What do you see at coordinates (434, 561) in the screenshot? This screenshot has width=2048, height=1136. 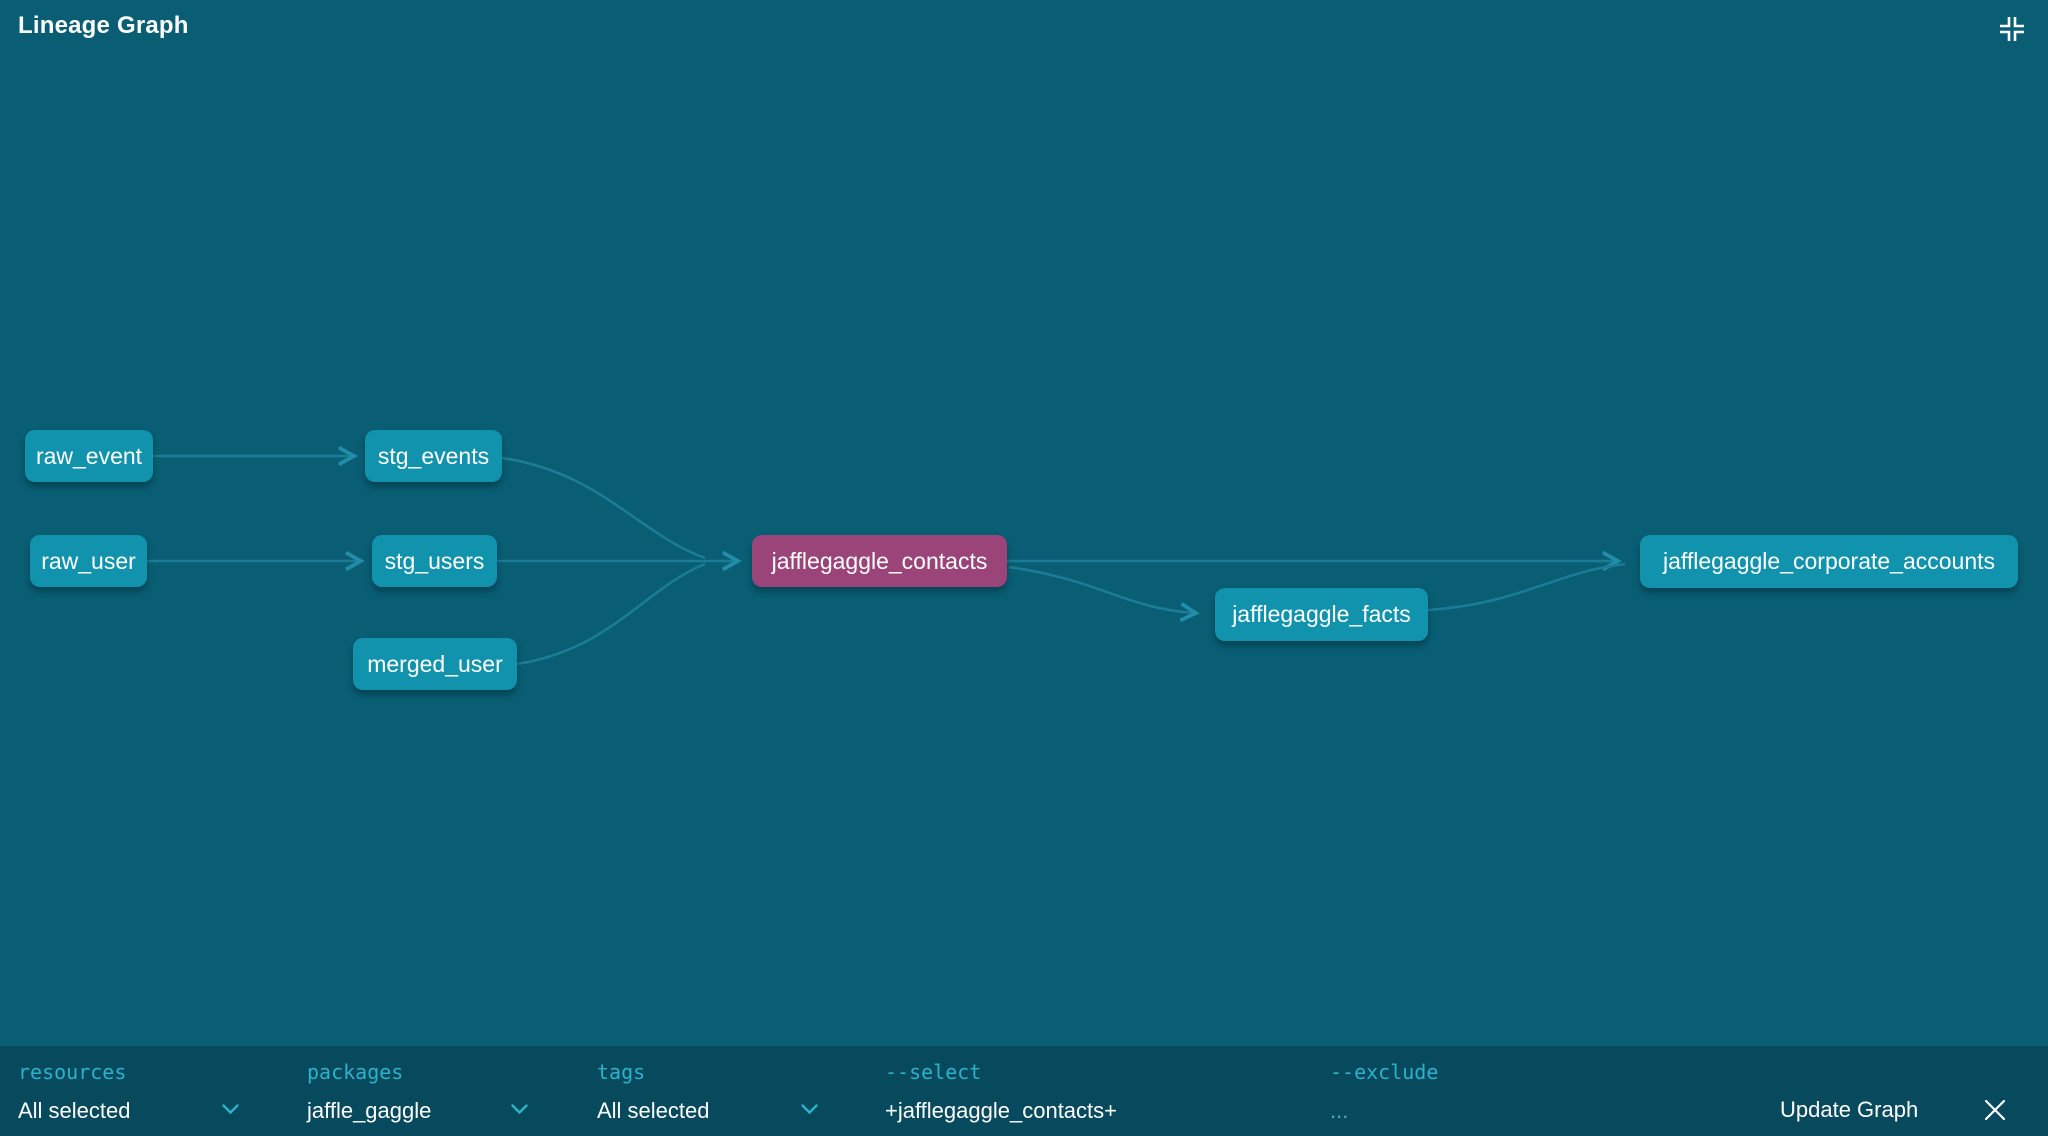 I see `node-stg_users: stg_users` at bounding box center [434, 561].